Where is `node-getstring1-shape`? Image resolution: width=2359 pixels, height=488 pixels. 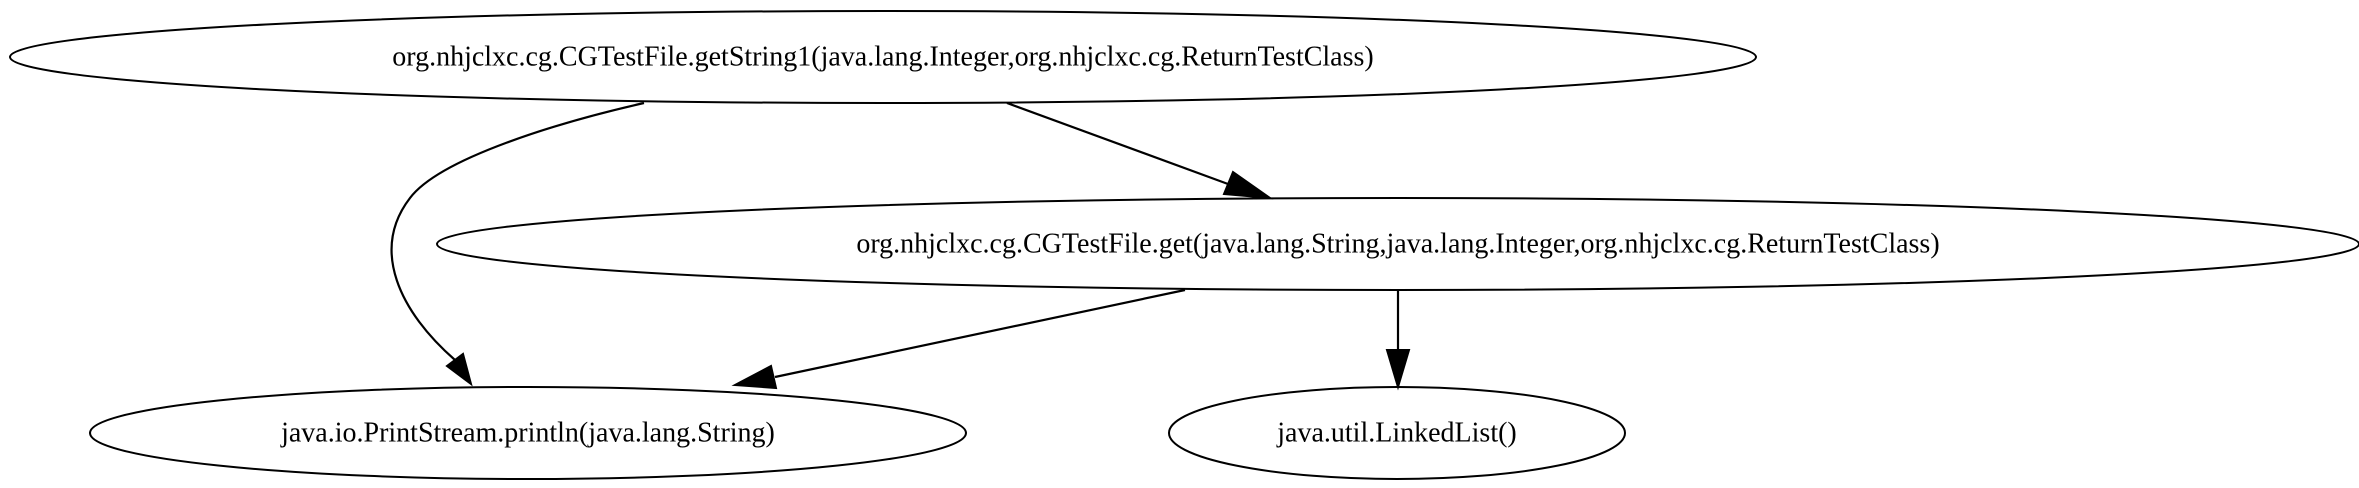 node-getstring1-shape is located at coordinates (883, 57).